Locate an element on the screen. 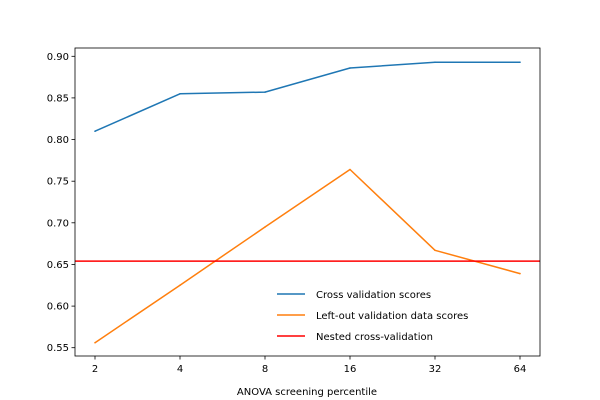 The image size is (600, 400). x-tick-label: 2 is located at coordinates (95, 369).